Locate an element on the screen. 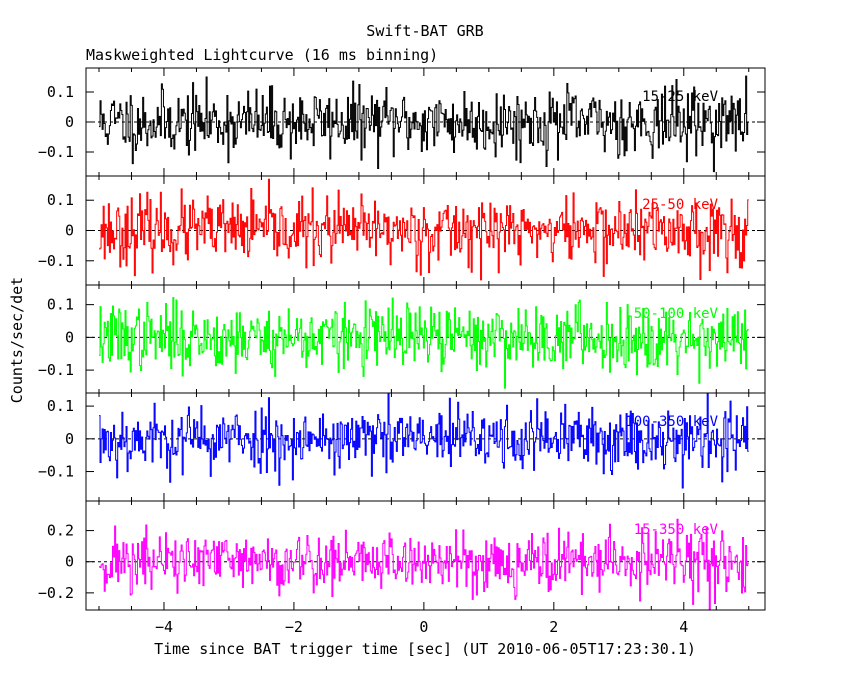 This screenshot has width=850, height=680. band-label: 100-350 keV is located at coordinates (671, 422).